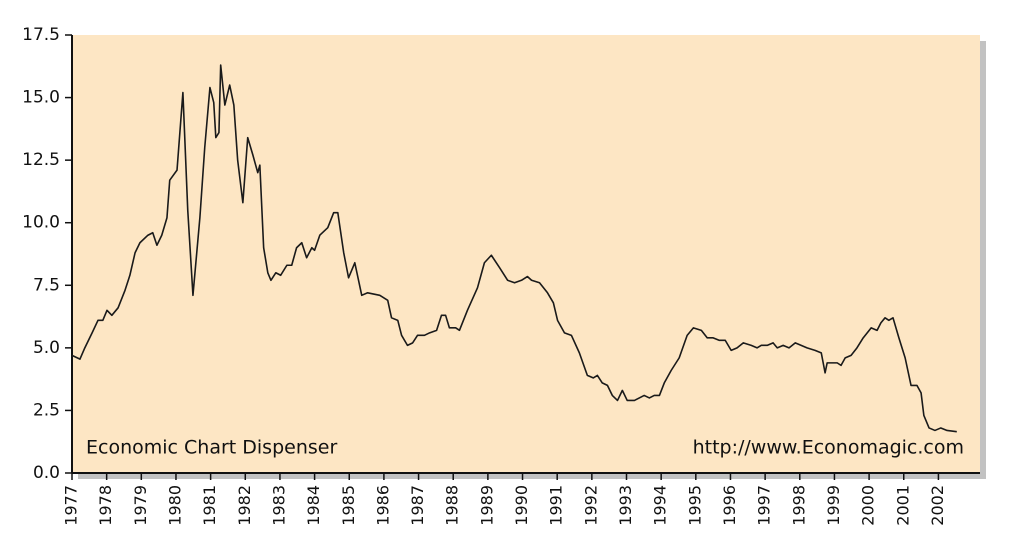  I want to click on annotation: Economic Chart Dispenser, so click(211, 448).